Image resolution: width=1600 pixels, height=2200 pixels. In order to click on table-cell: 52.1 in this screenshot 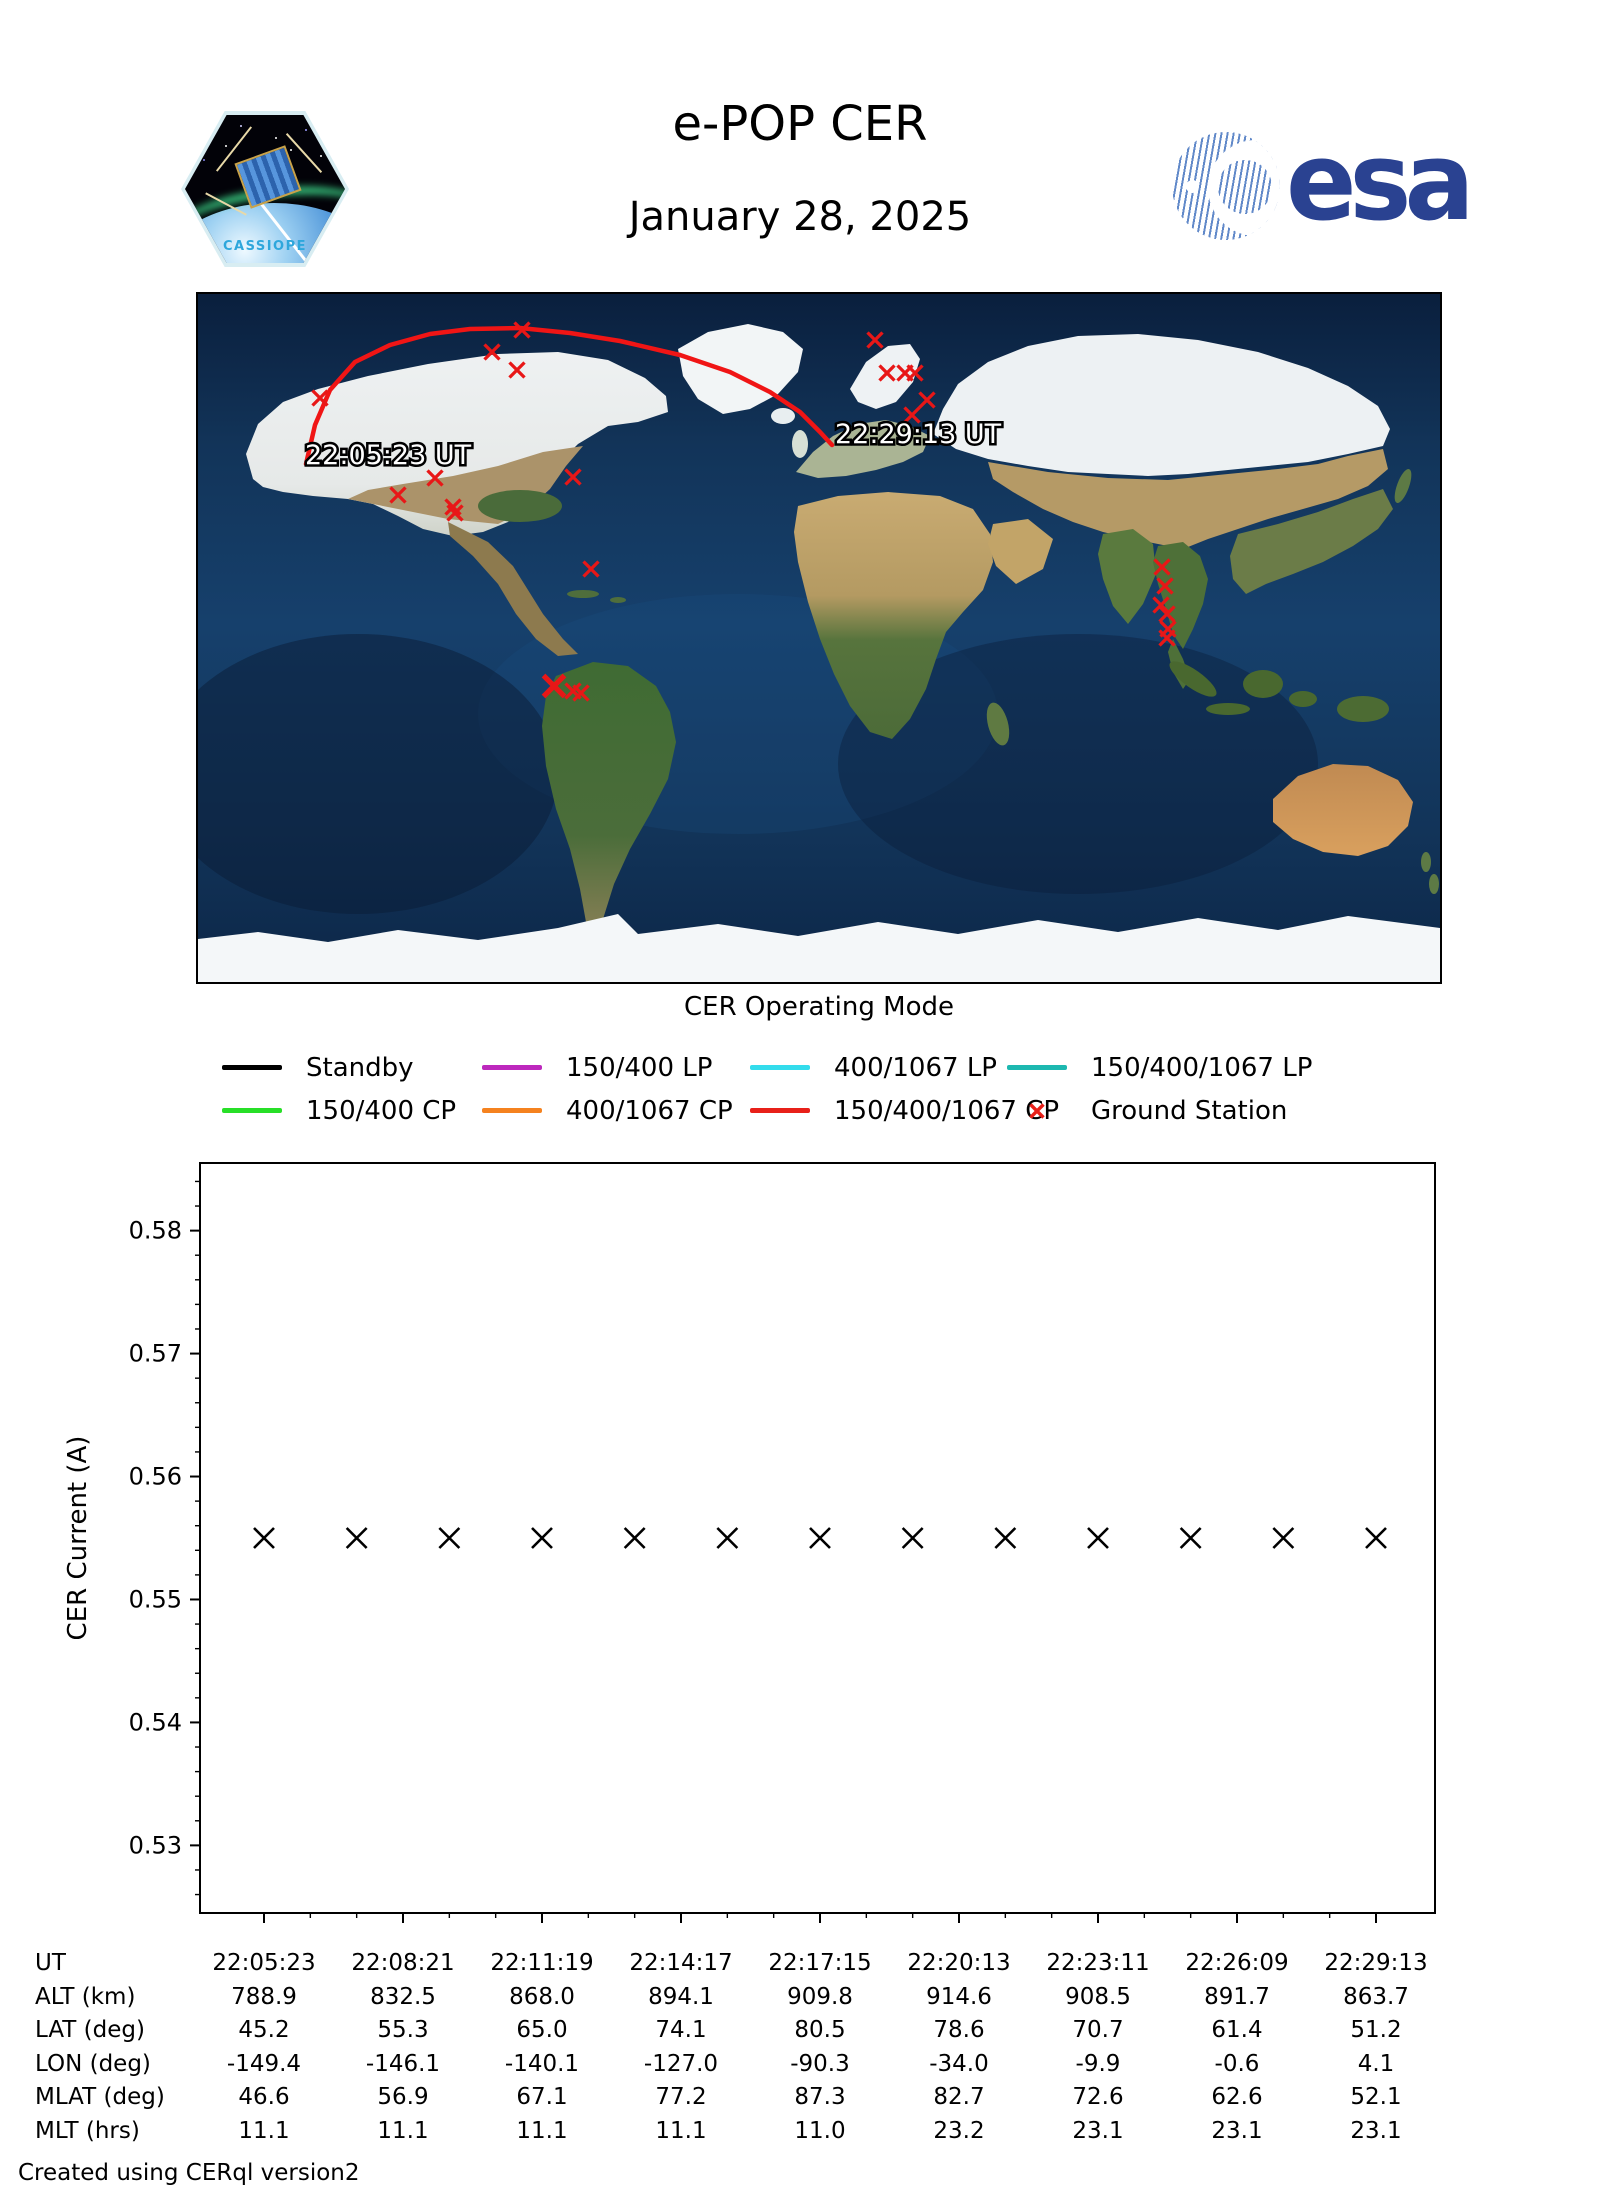, I will do `click(1376, 2097)`.